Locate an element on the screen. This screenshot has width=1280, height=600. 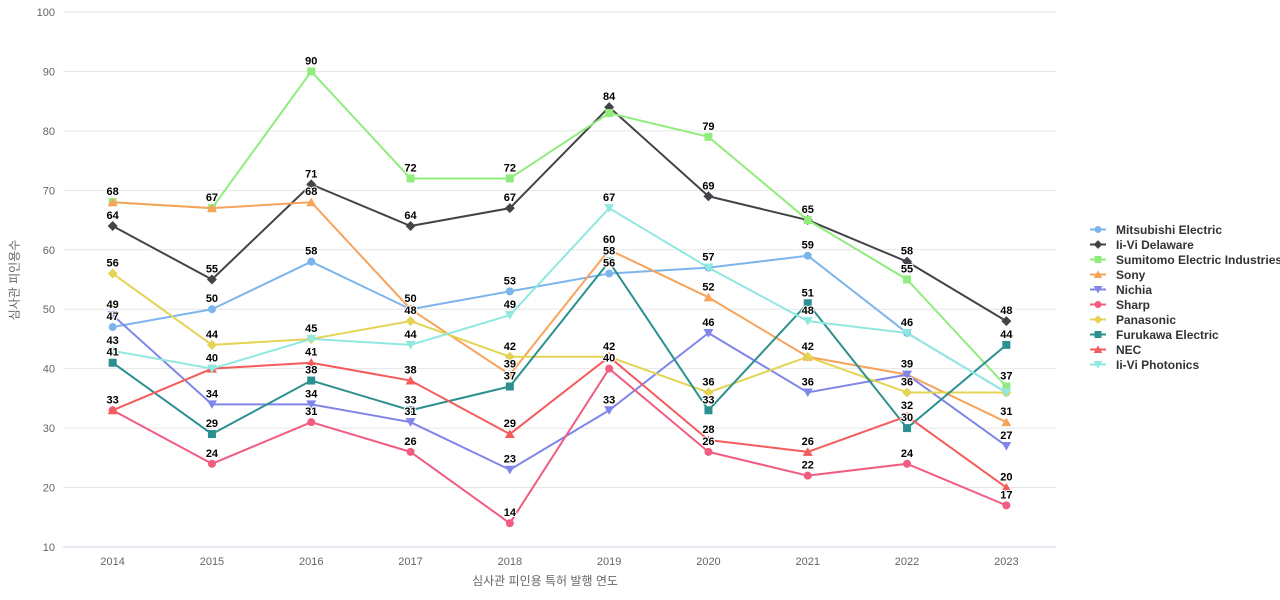
legend-item-furukawa-electric: Furukawa Electric is located at coordinates (1185, 334).